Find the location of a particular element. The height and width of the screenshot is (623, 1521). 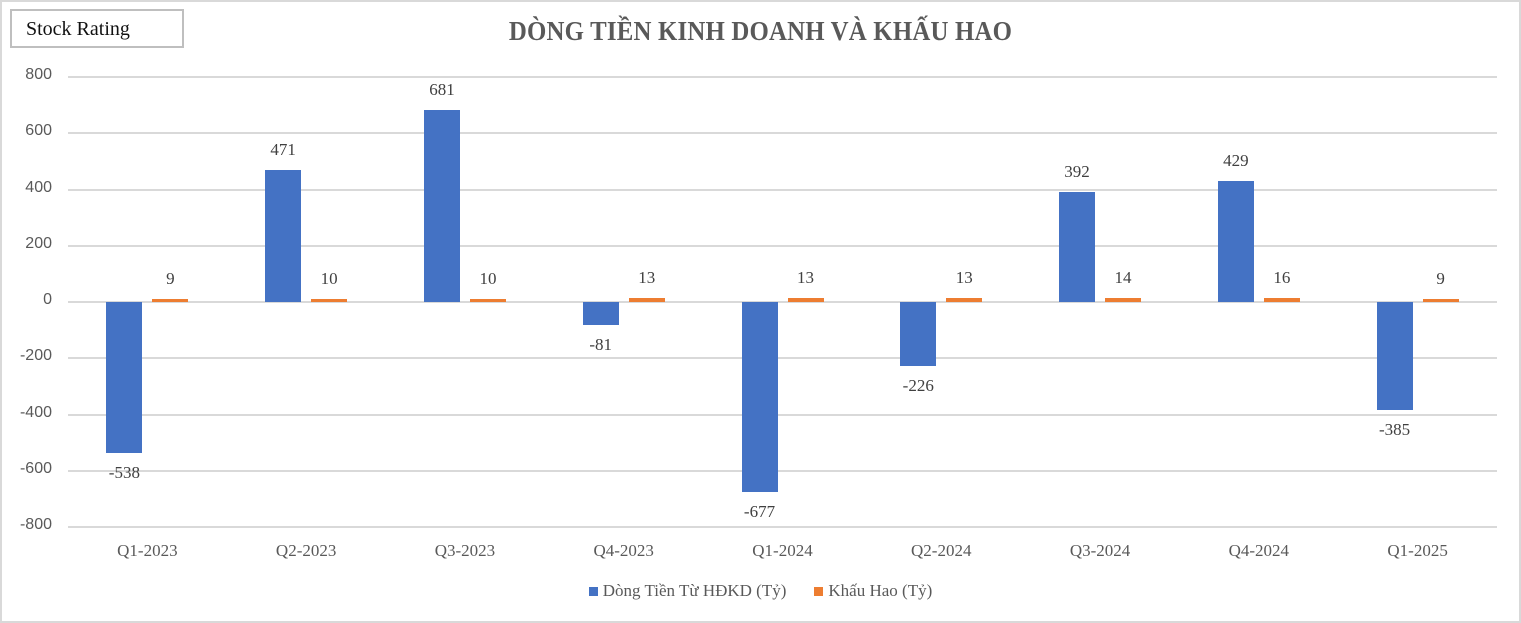

y-tick-label: 400 is located at coordinates (38, 187).